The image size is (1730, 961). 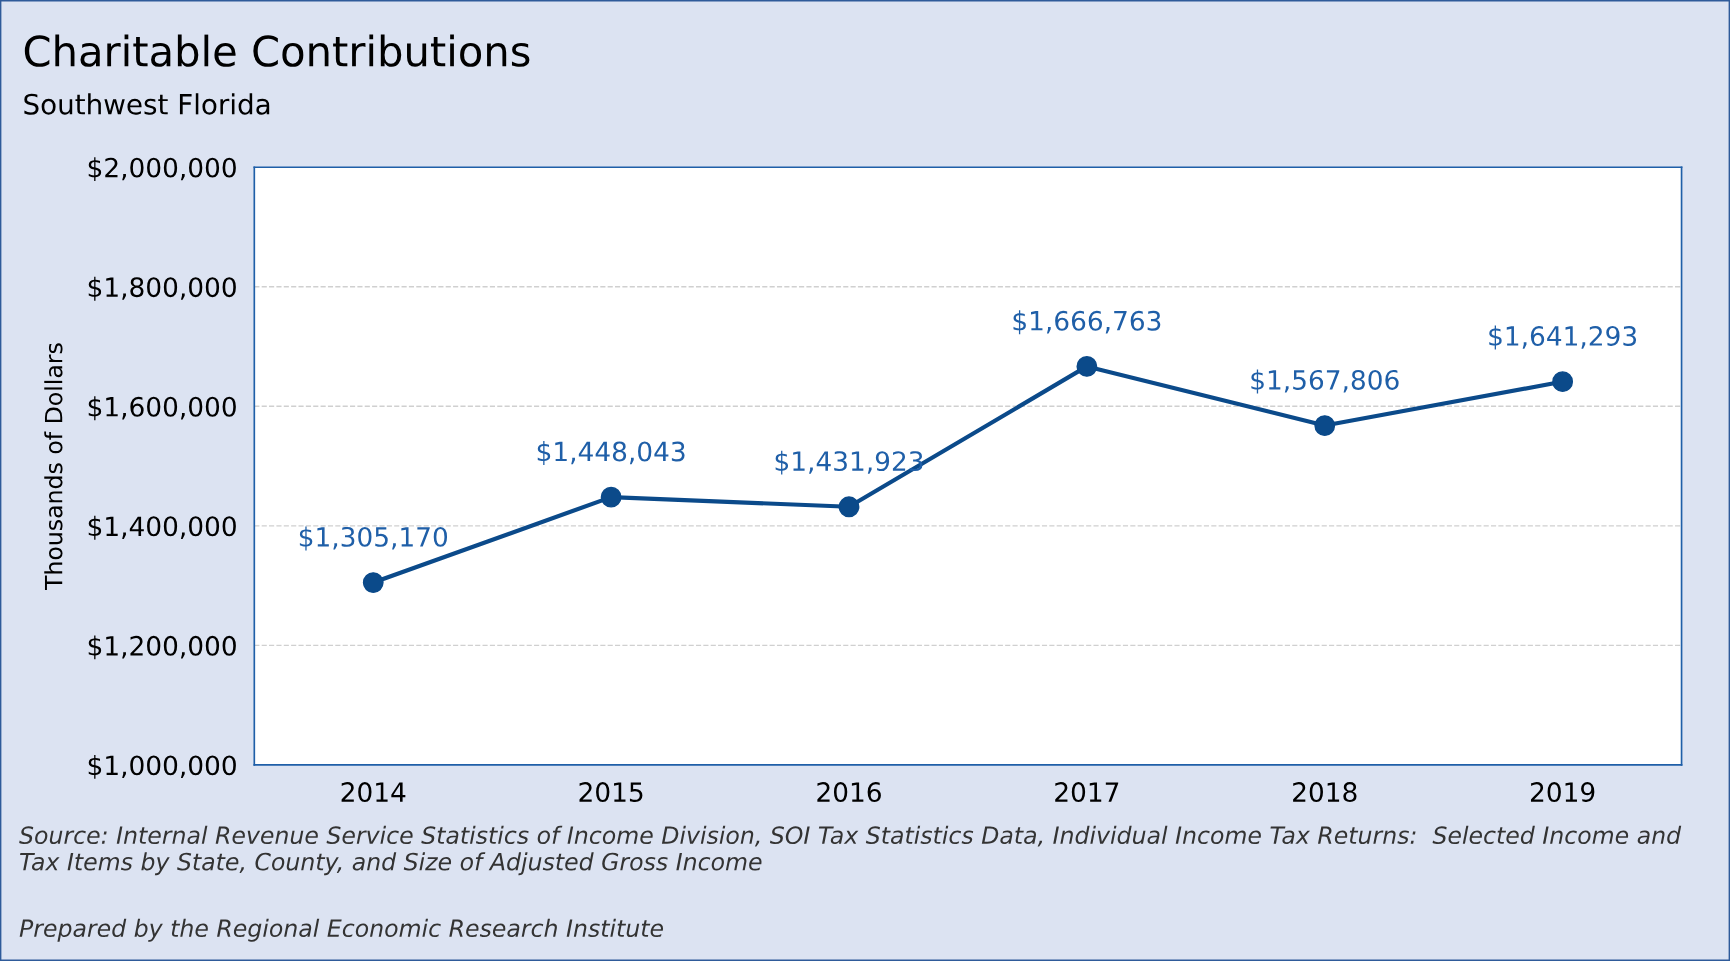 I want to click on data-label: $1,567,806, so click(x=1325, y=381).